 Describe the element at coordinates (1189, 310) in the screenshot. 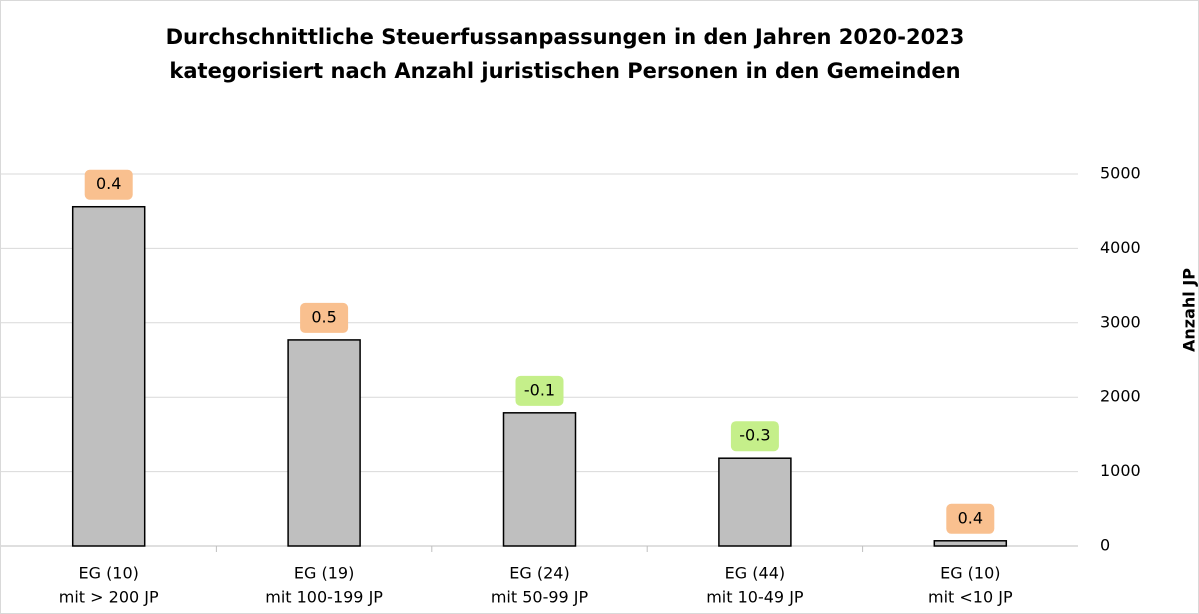

I see `y-axis-title: Anzahl JP` at that location.